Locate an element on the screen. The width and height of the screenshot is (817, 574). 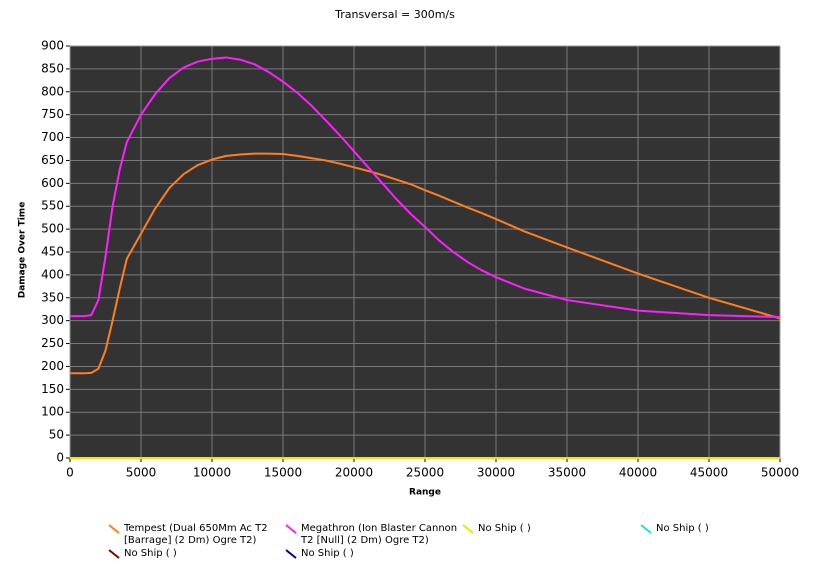
y-tick-label: 0 is located at coordinates (60, 458).